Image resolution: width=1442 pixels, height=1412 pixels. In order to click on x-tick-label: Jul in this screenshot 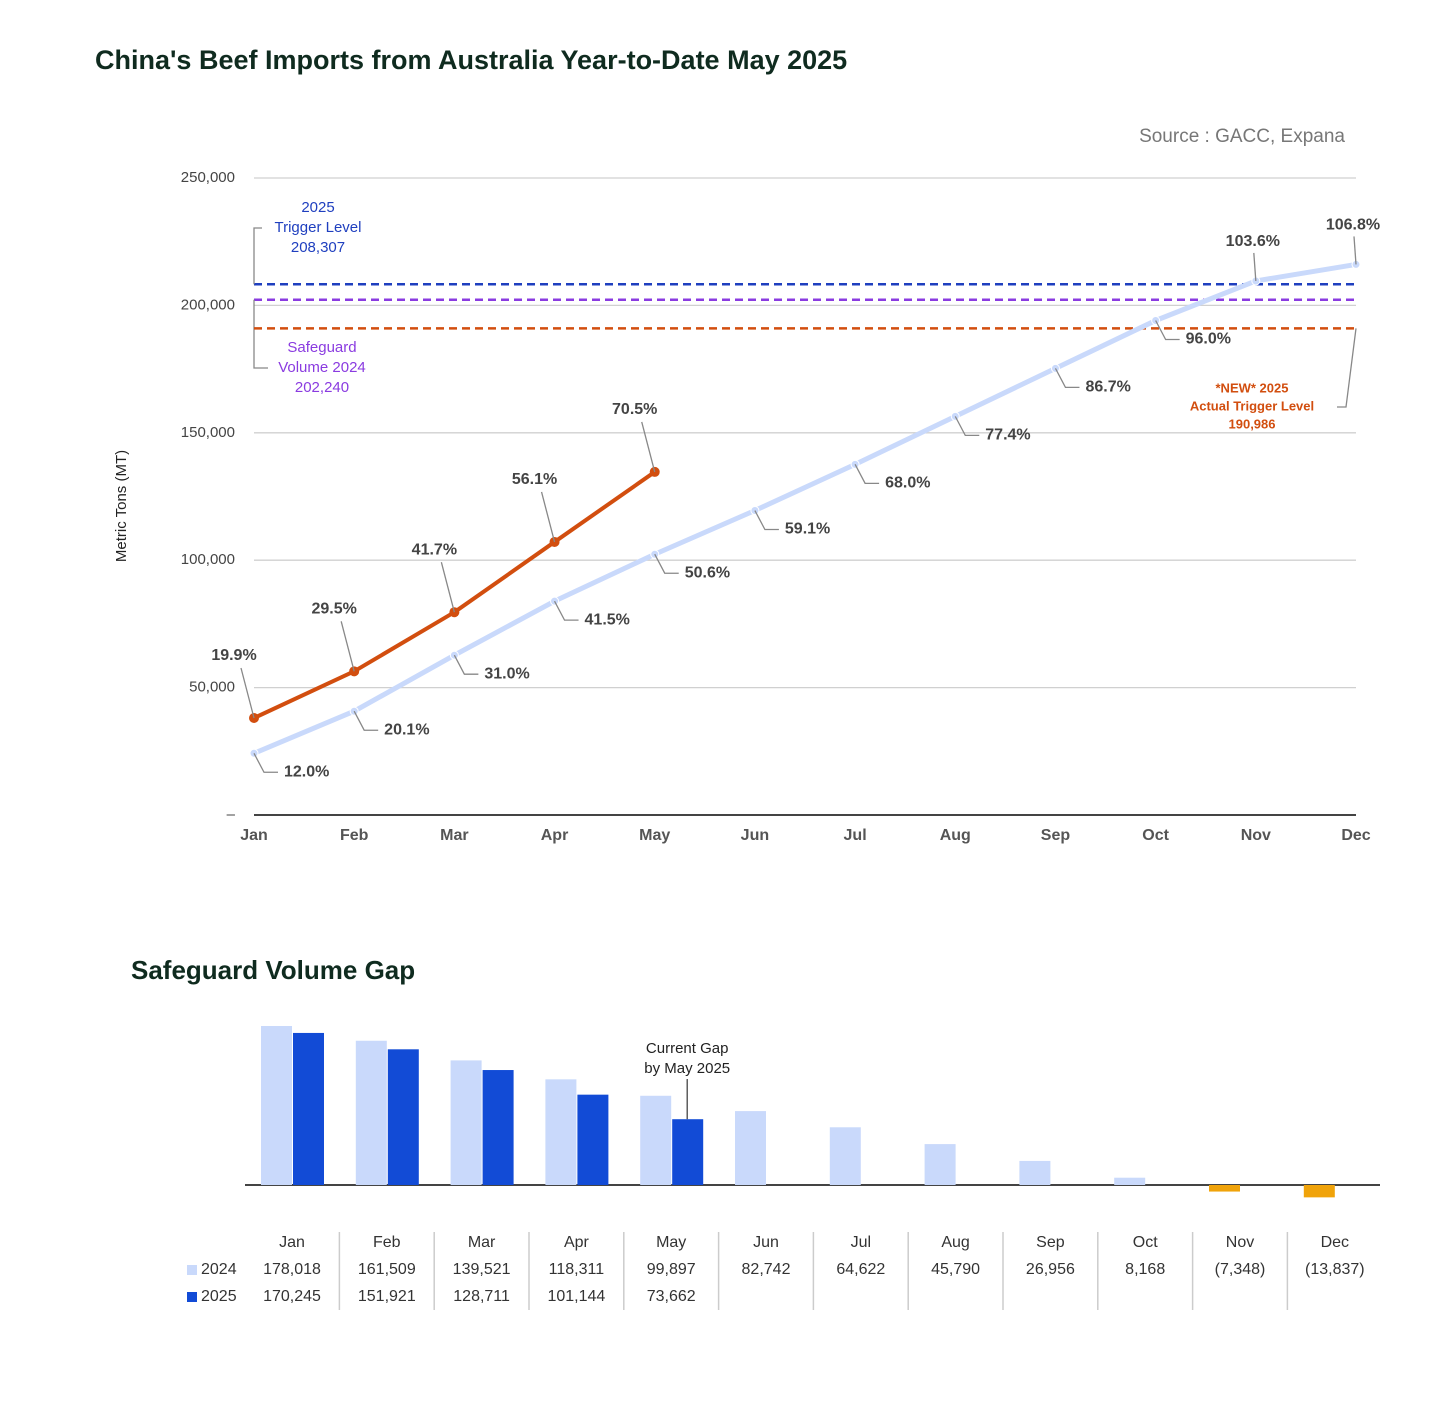, I will do `click(855, 835)`.